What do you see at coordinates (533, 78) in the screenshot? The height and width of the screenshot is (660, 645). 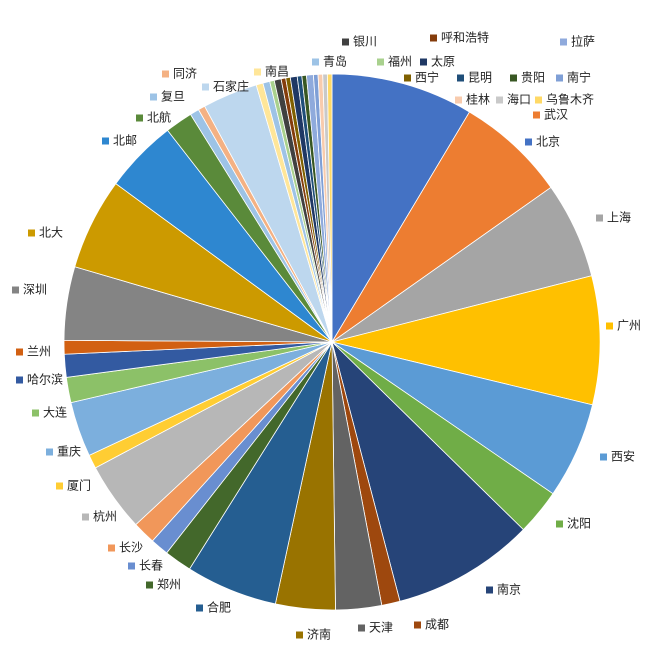 I see `slice-label: 贵阳` at bounding box center [533, 78].